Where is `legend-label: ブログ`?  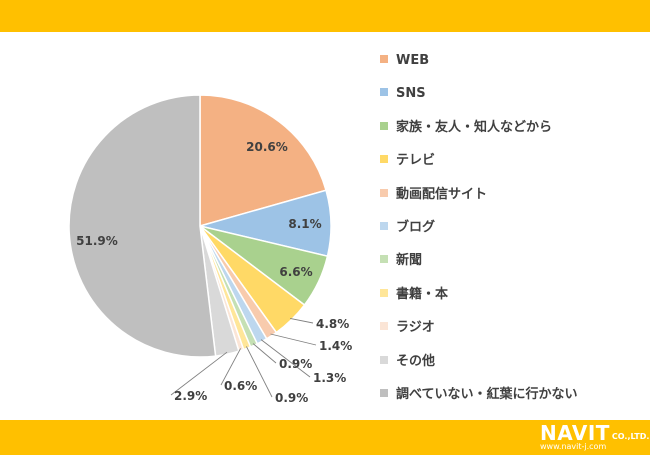 legend-label: ブログ is located at coordinates (416, 227).